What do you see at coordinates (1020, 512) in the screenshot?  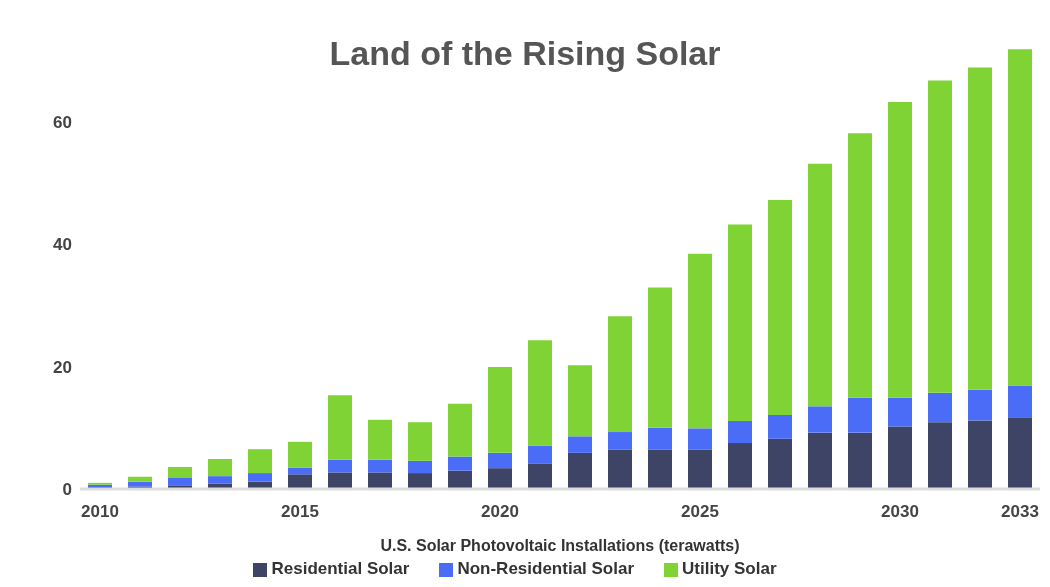 I see `x-tick-label: 2033` at bounding box center [1020, 512].